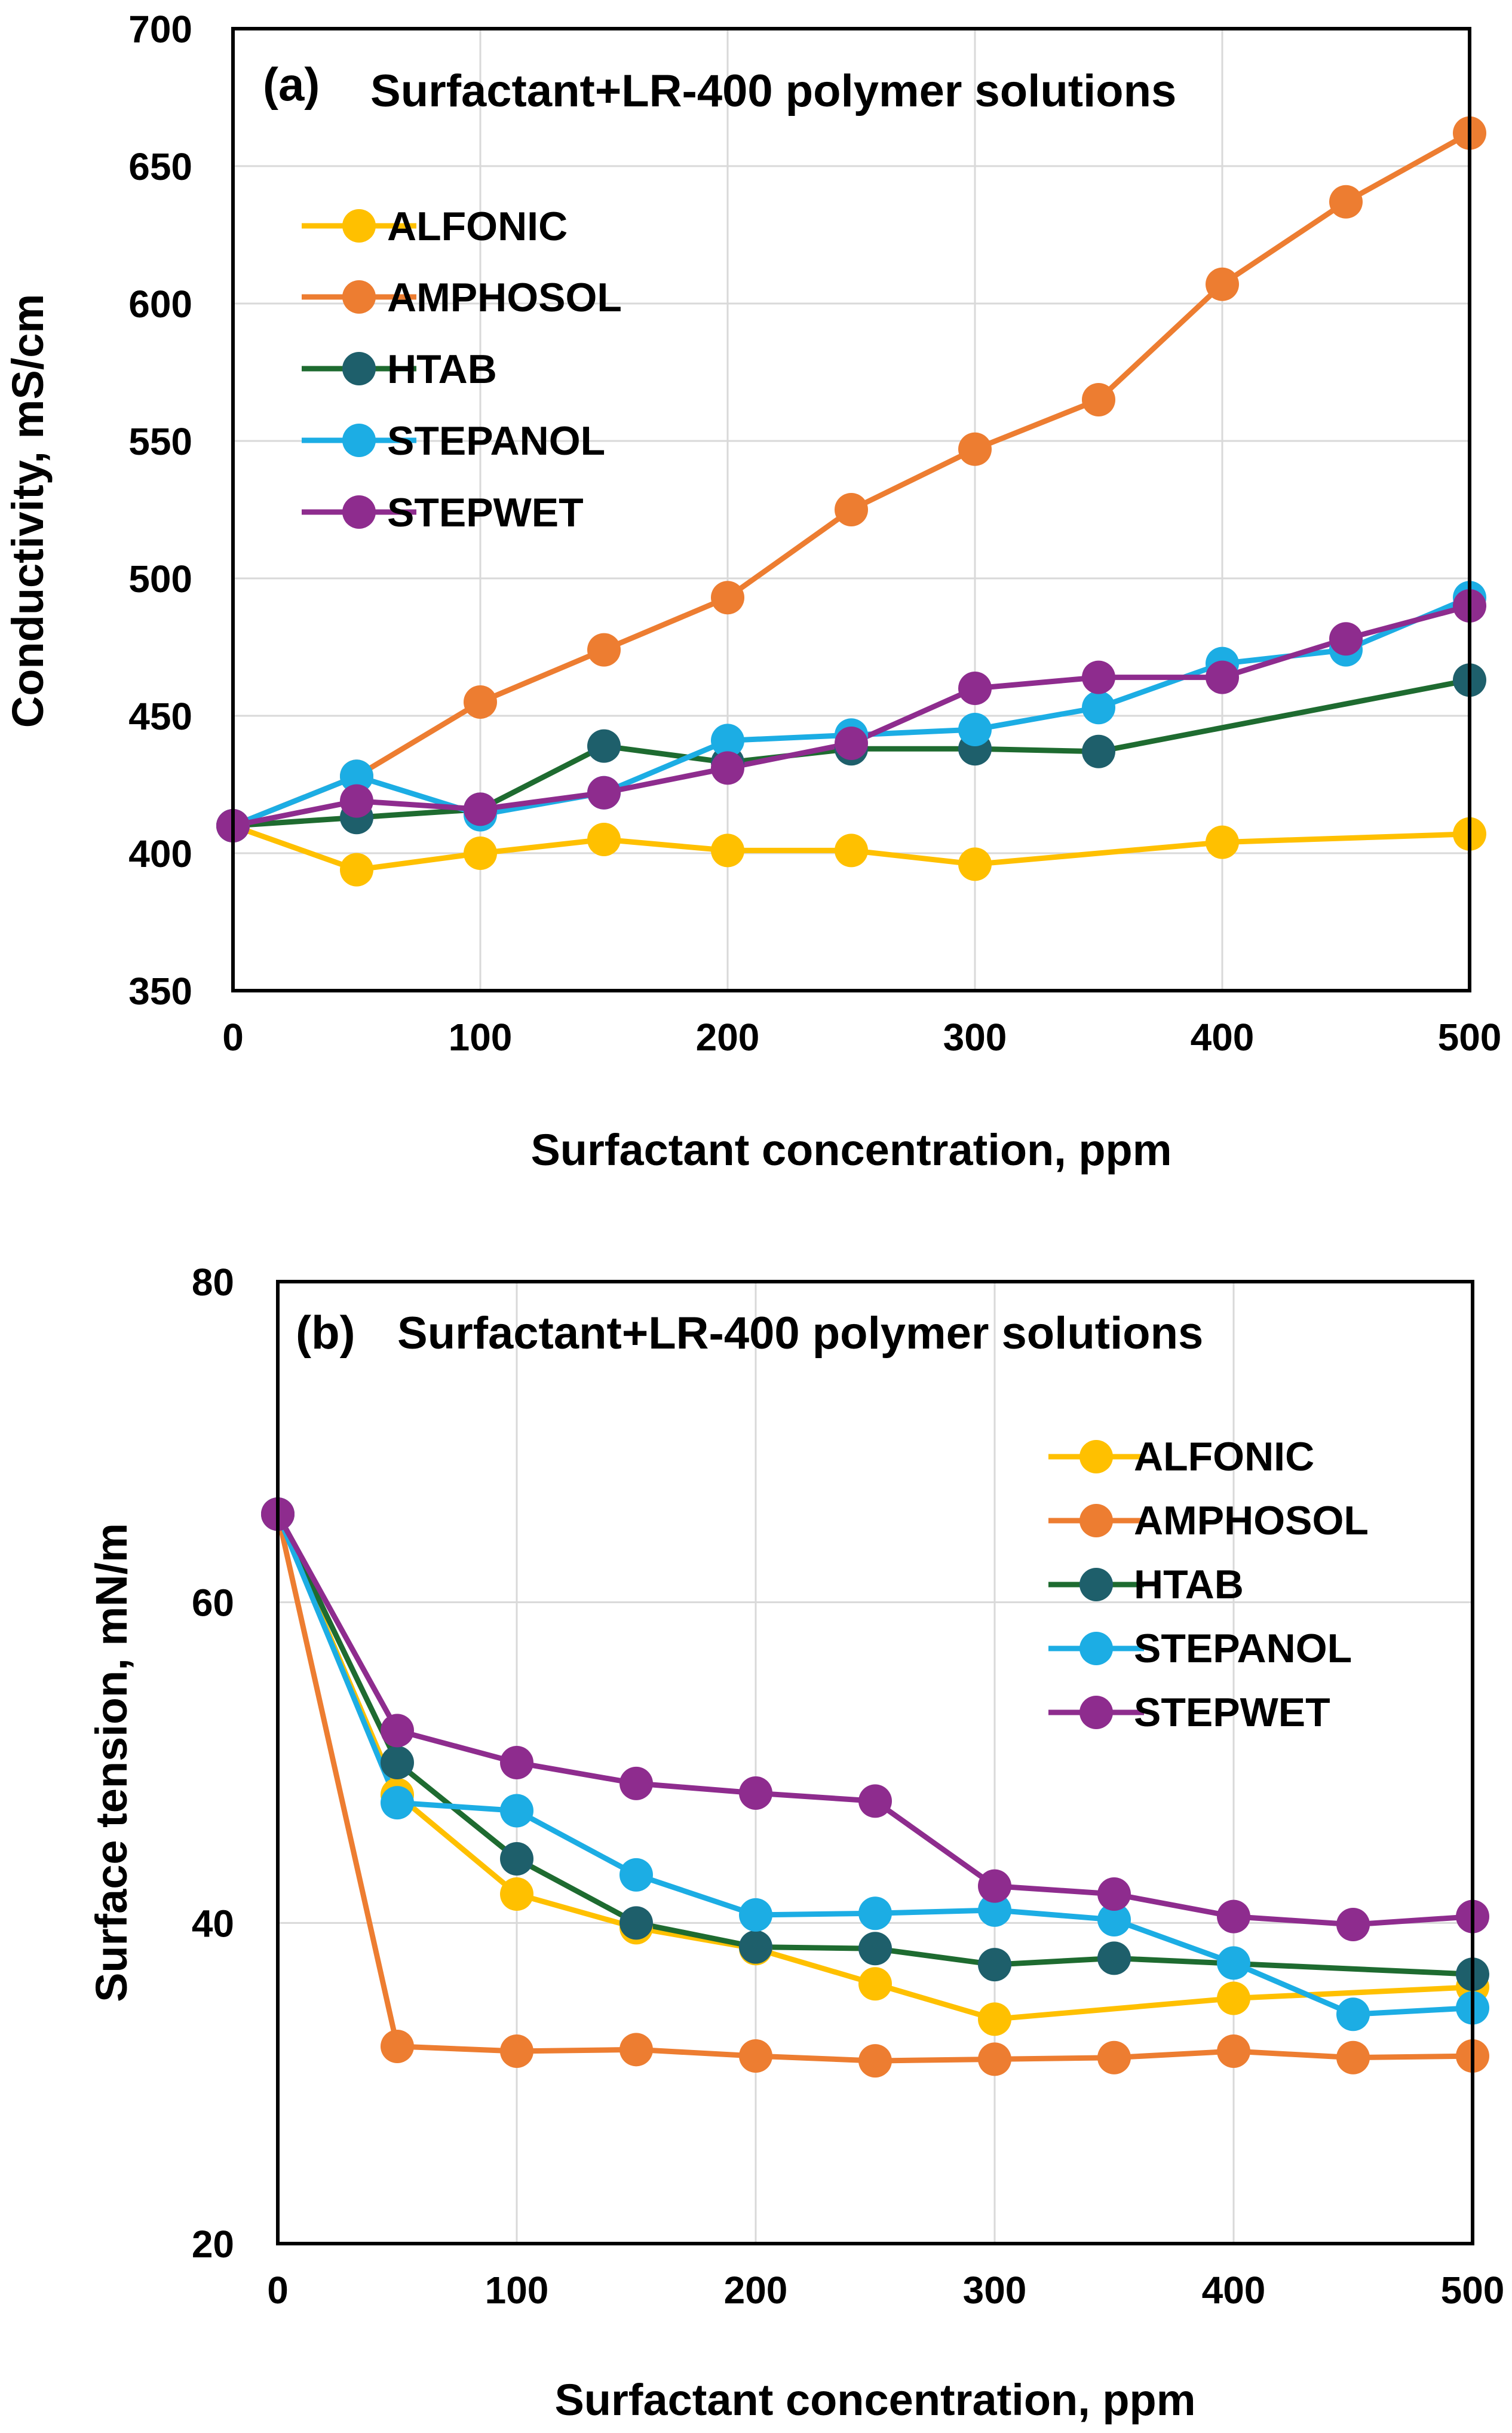 The width and height of the screenshot is (1512, 2433). Describe the element at coordinates (28, 511) in the screenshot. I see `panel-a-y-axis-title: Conductivity, mS/cm` at that location.